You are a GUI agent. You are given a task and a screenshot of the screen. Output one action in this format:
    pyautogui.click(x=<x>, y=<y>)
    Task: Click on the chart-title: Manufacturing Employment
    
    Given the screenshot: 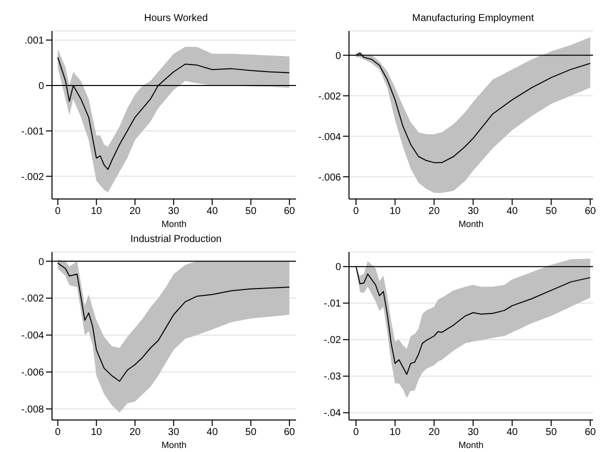 What is the action you would take?
    pyautogui.click(x=473, y=19)
    